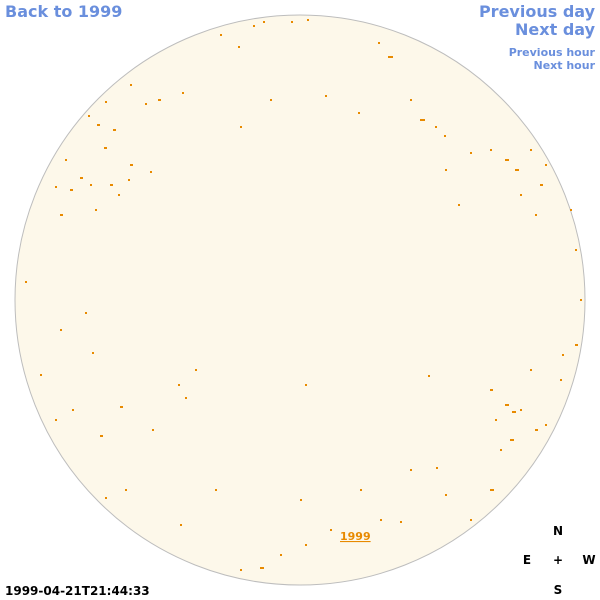 The height and width of the screenshot is (600, 600). I want to click on back-link: Back to 1999, so click(63, 11).